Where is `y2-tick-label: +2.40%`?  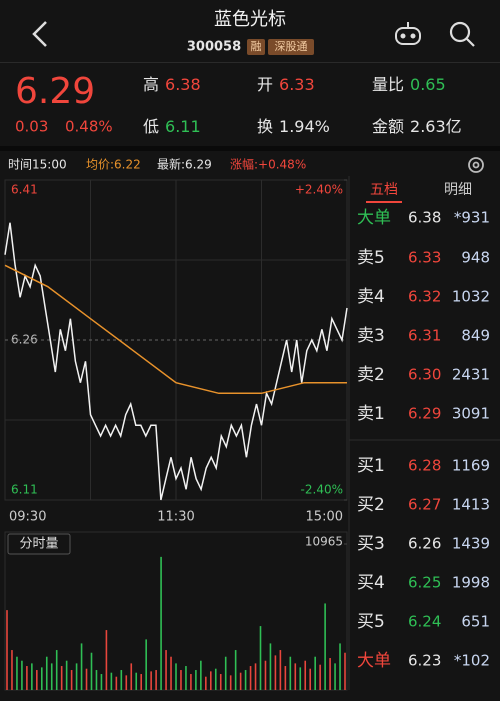
y2-tick-label: +2.40% is located at coordinates (319, 190).